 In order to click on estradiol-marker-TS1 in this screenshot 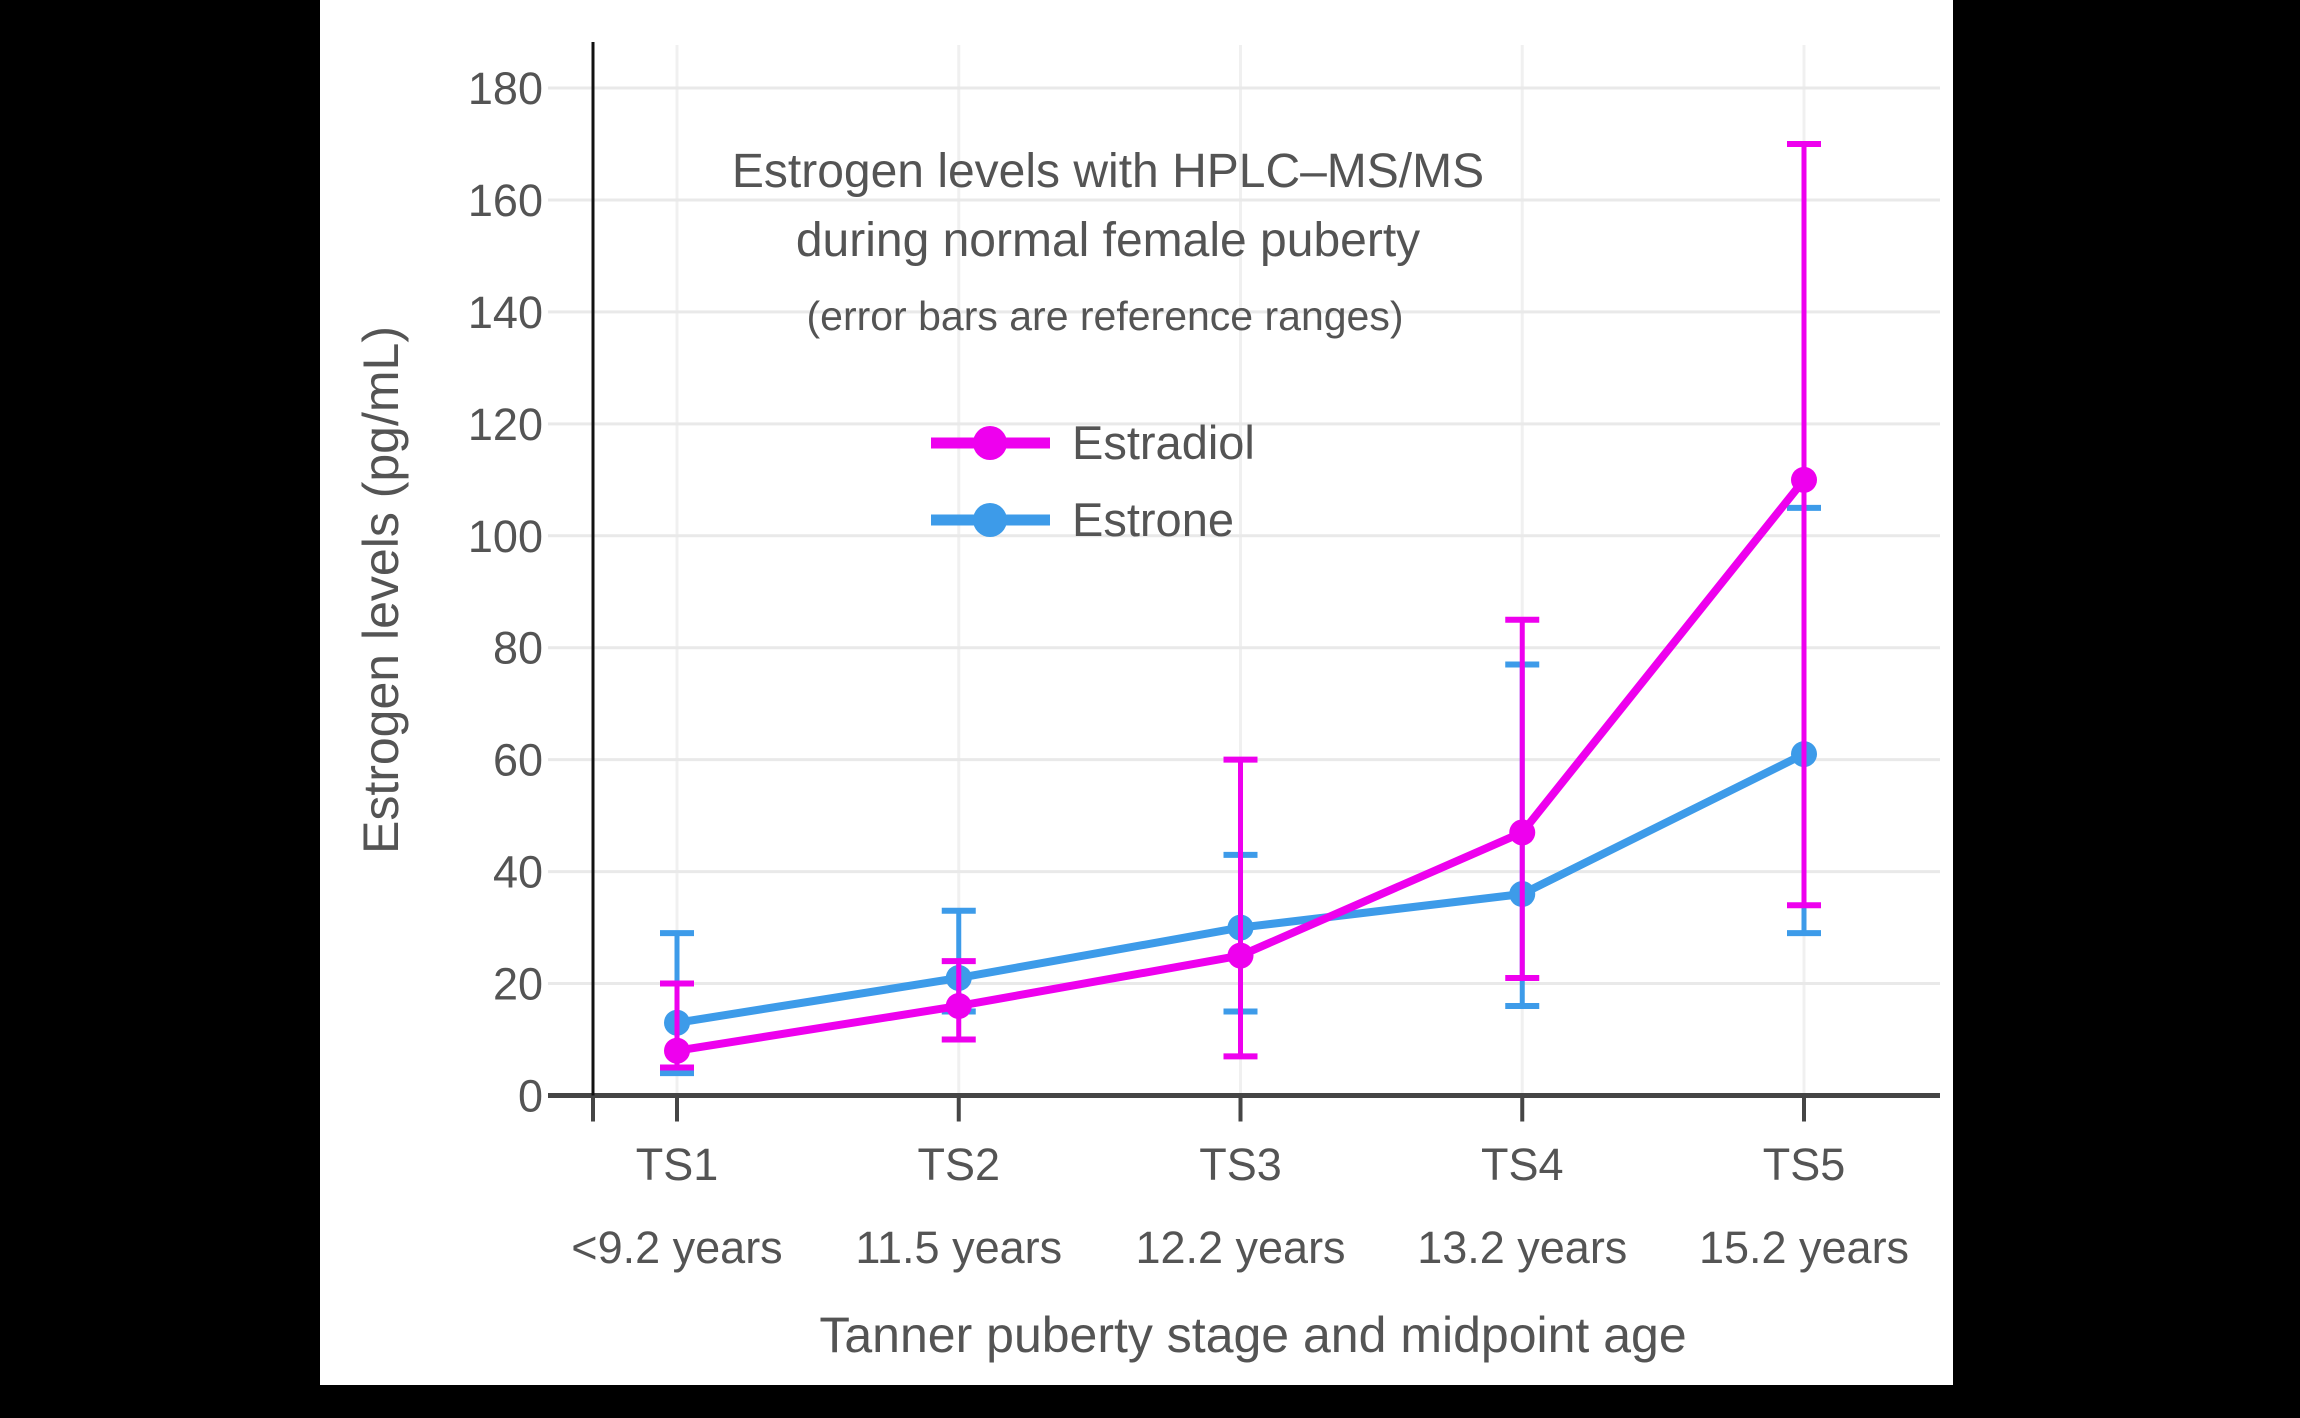, I will do `click(677, 1050)`.